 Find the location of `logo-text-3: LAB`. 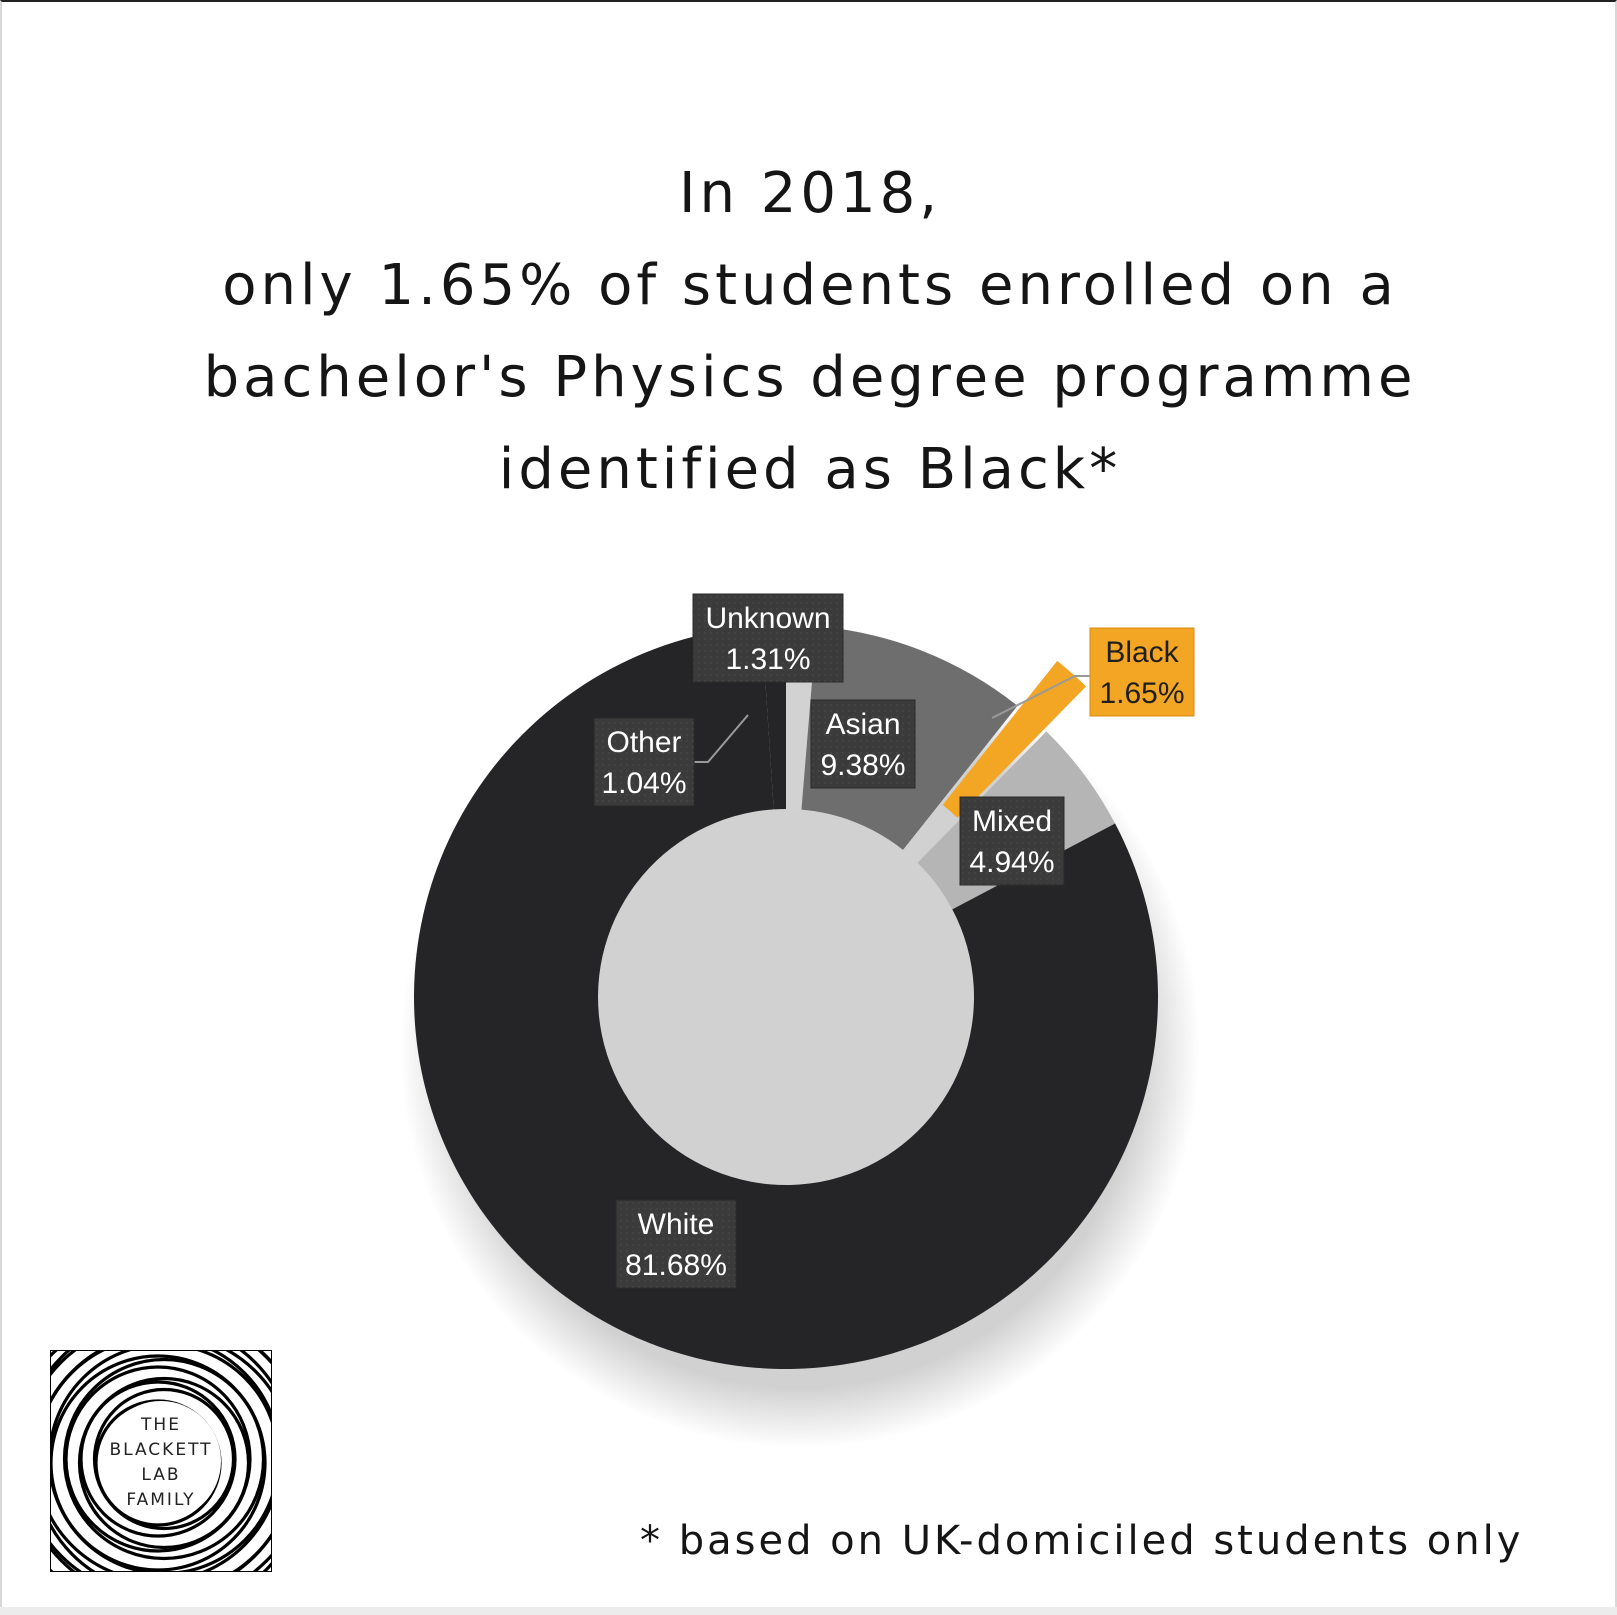

logo-text-3: LAB is located at coordinates (160, 1475).